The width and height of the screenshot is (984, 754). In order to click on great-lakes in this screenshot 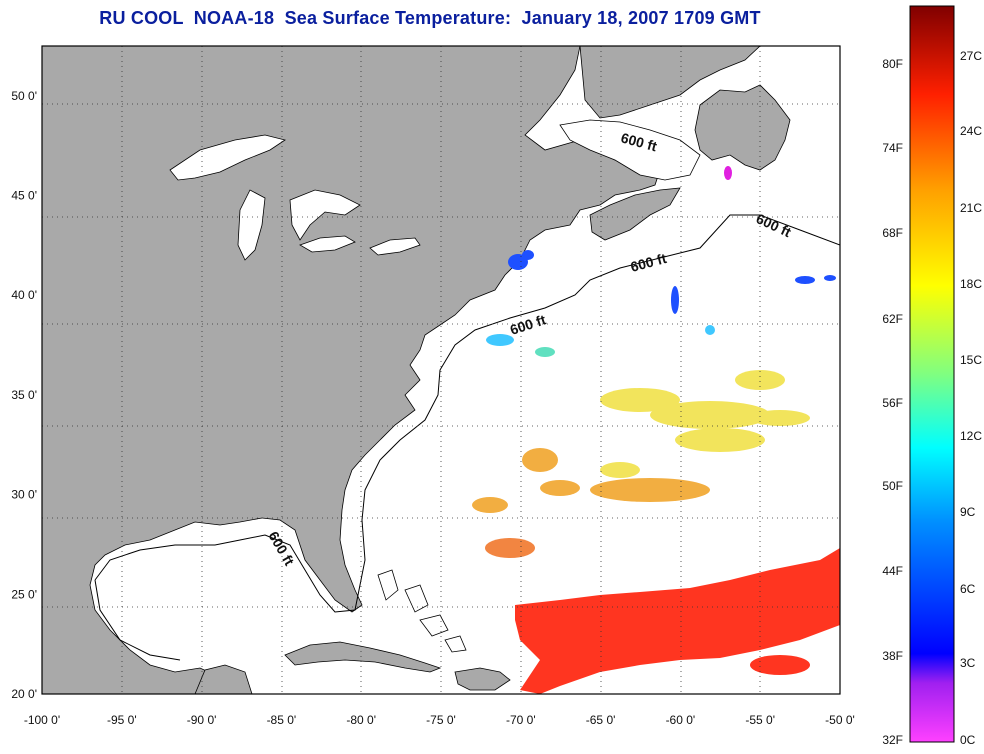, I will do `click(295, 197)`.